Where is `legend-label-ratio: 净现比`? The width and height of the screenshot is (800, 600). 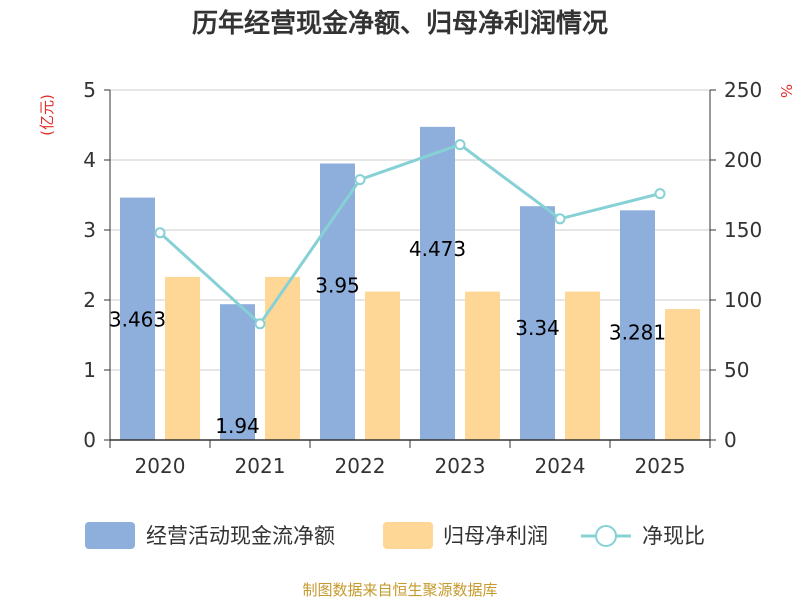
legend-label-ratio: 净现比 is located at coordinates (673, 536).